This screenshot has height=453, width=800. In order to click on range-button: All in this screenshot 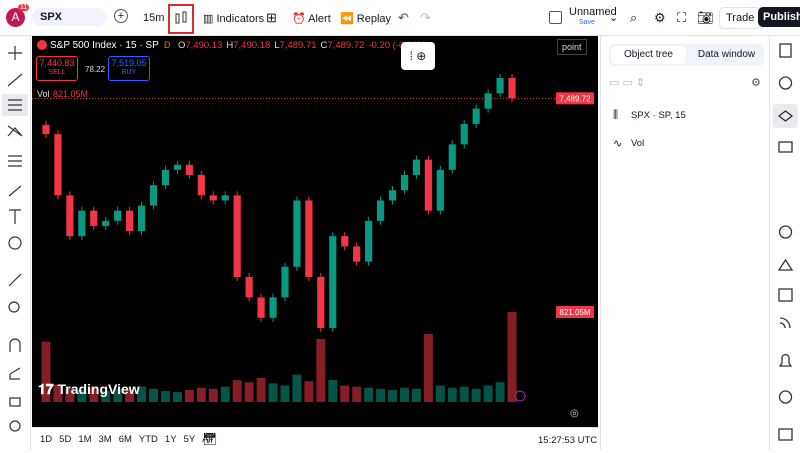, I will do `click(207, 439)`.